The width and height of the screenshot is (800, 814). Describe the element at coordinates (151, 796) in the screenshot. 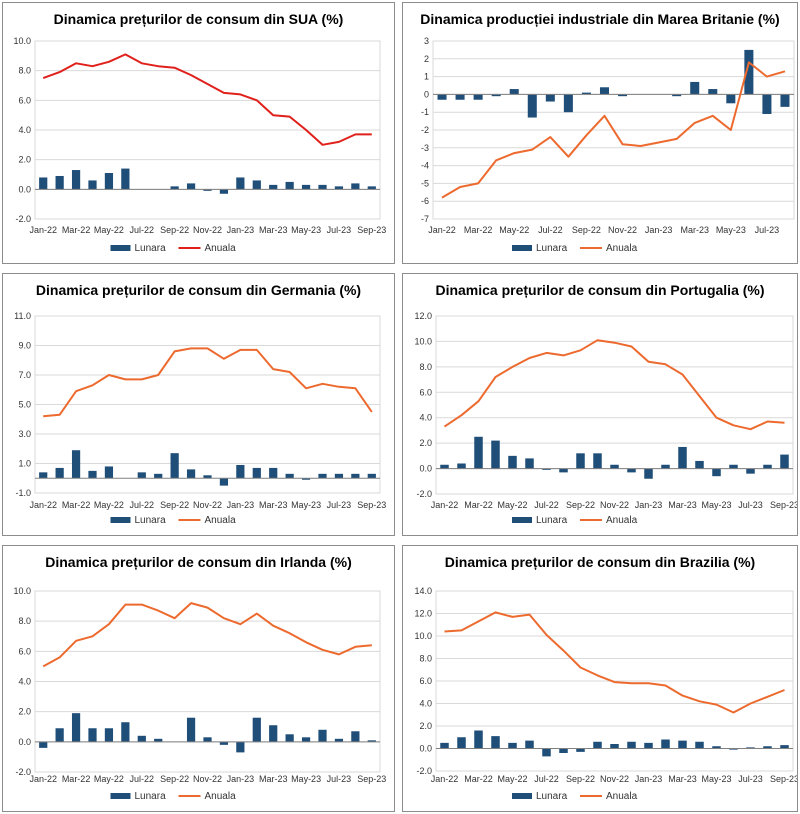

I see `legend-label-lunara: Lunara` at that location.